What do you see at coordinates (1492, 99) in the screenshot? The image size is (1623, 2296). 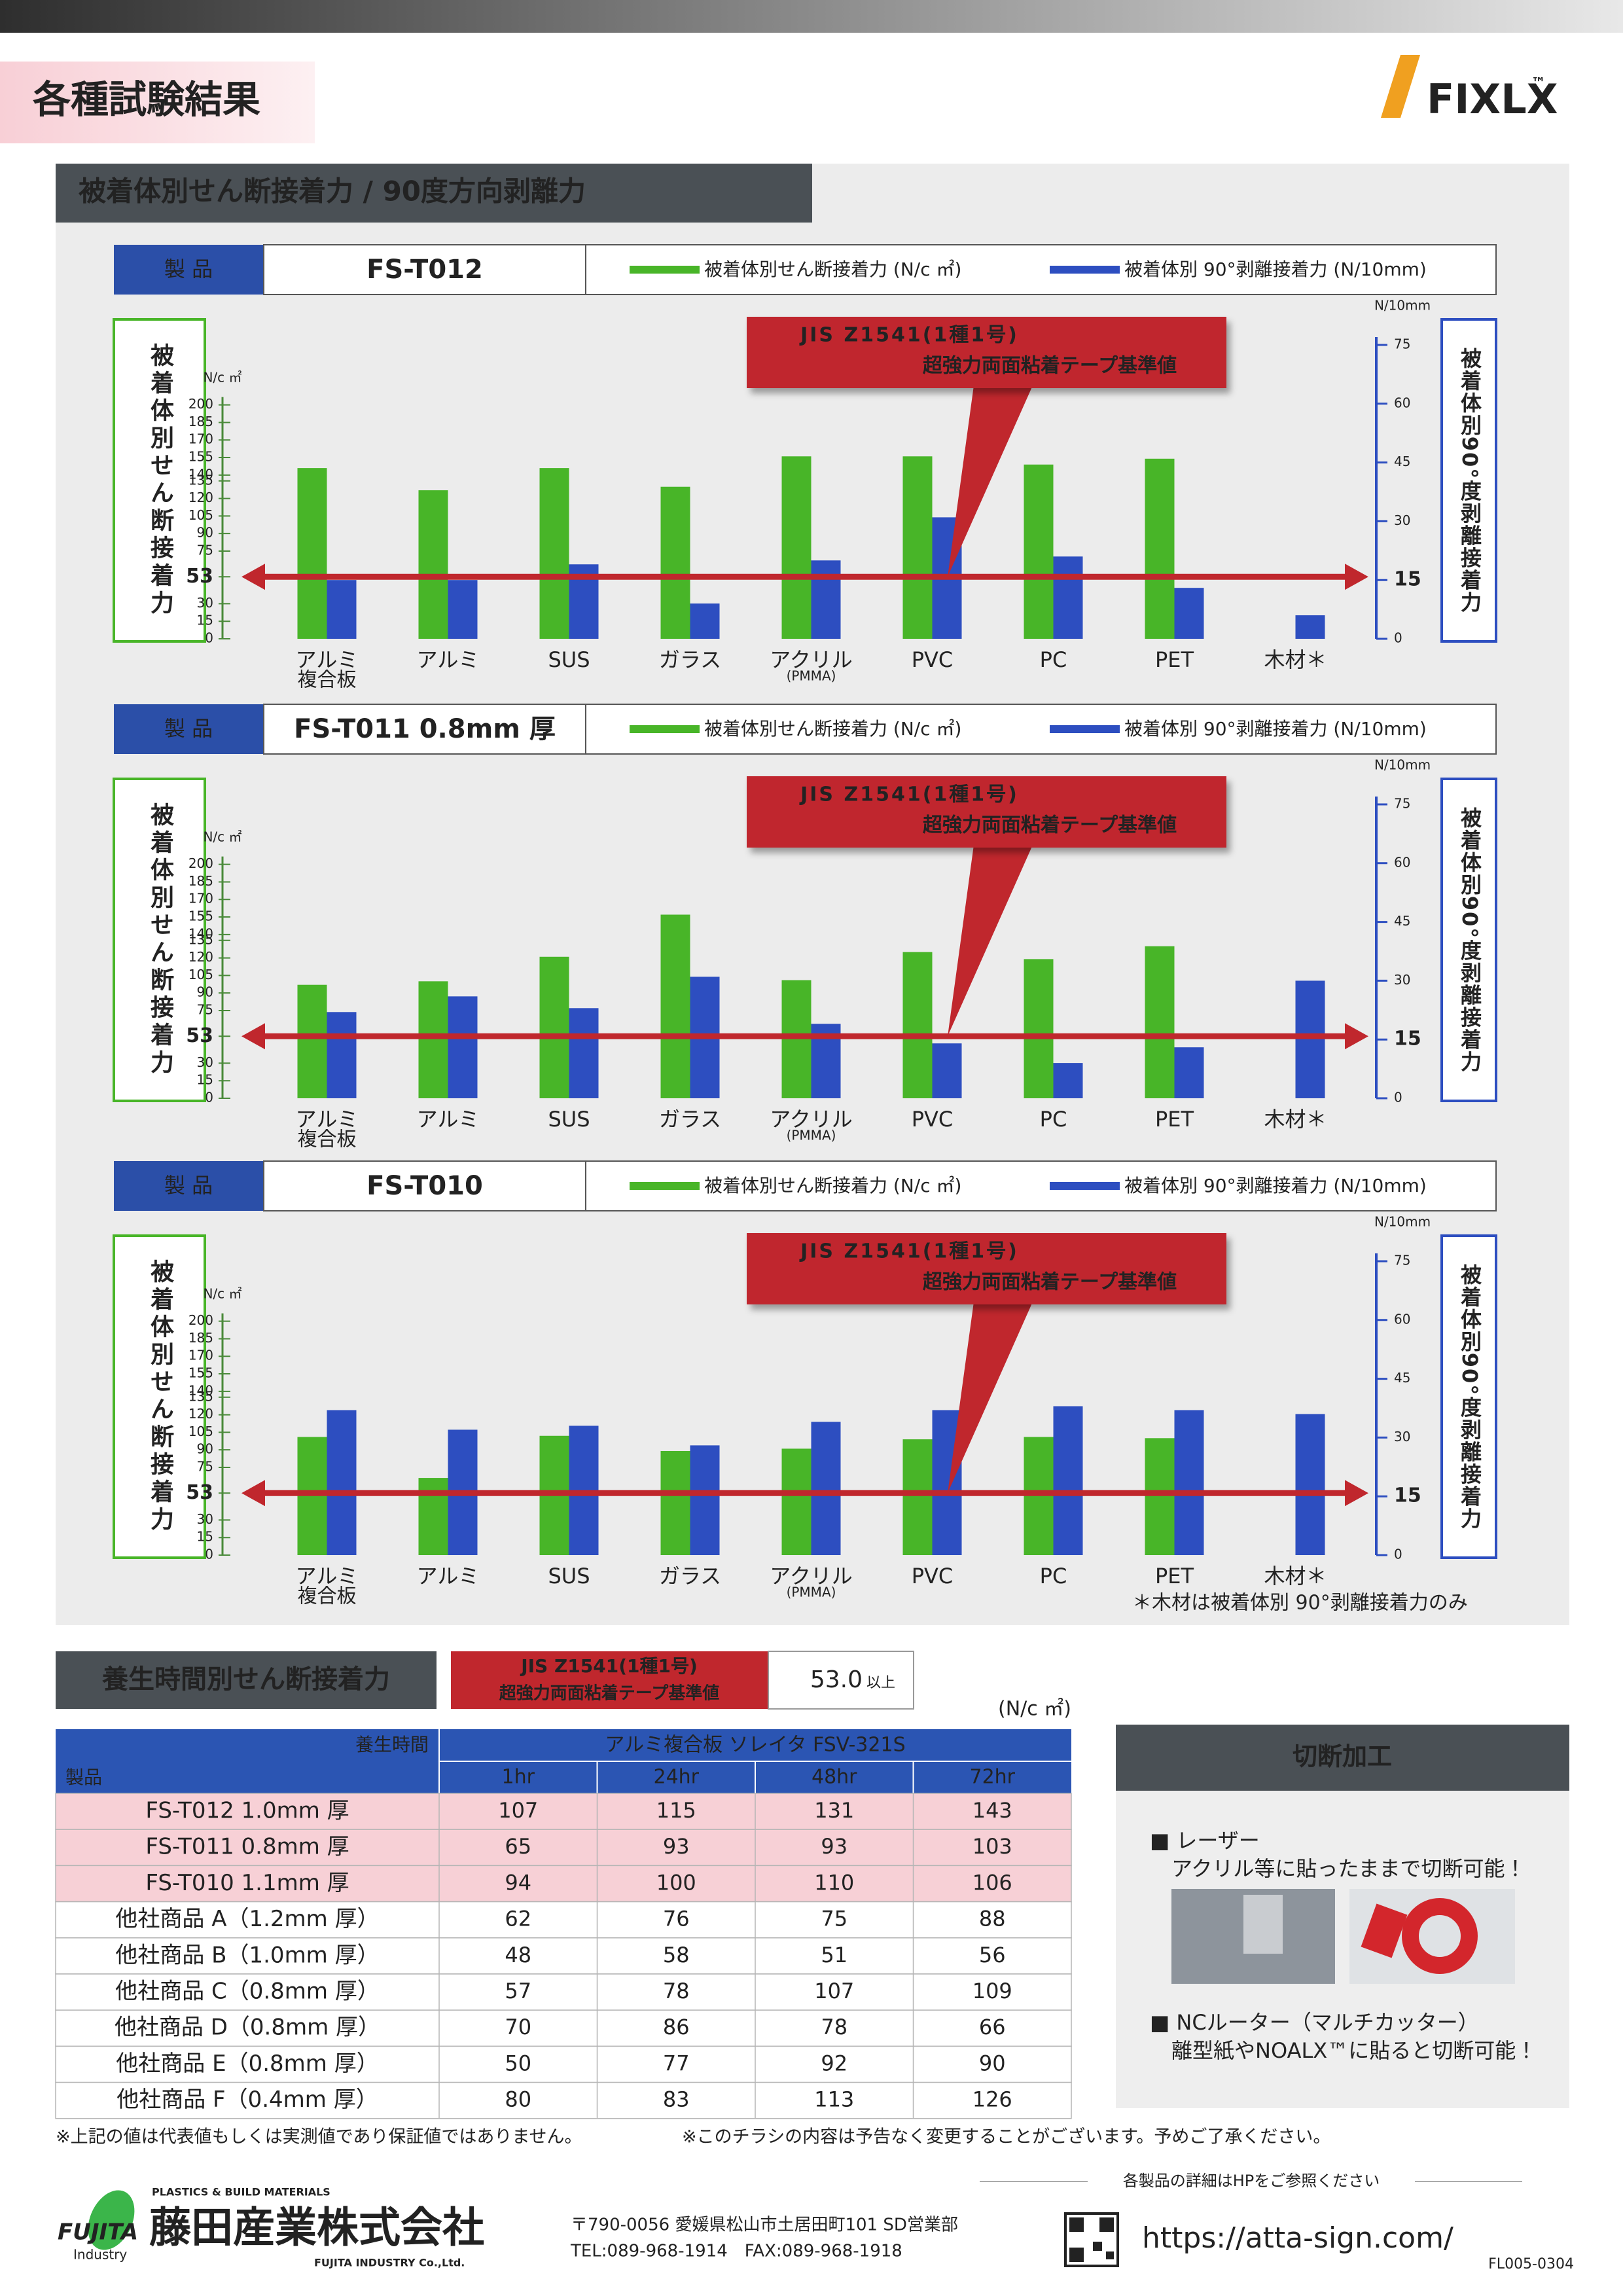 I see `logo-text: FIXLX` at bounding box center [1492, 99].